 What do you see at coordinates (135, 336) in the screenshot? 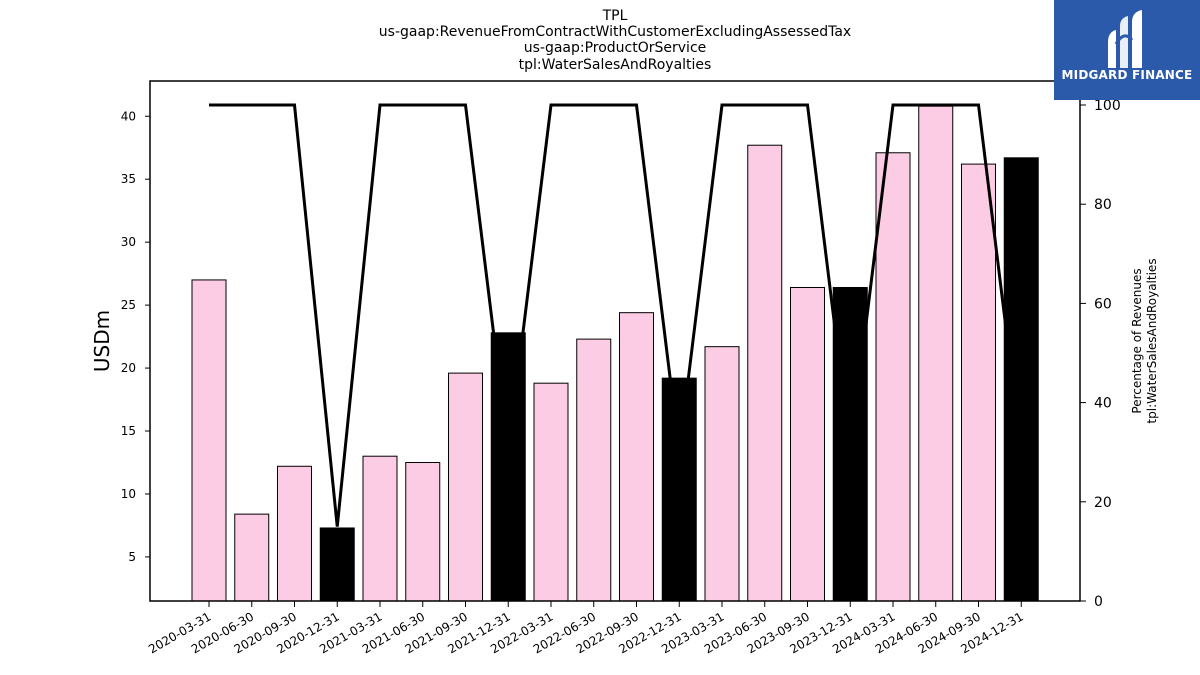
I see `y-axis-ticks: 5 10 15 20 25 30 35 40` at bounding box center [135, 336].